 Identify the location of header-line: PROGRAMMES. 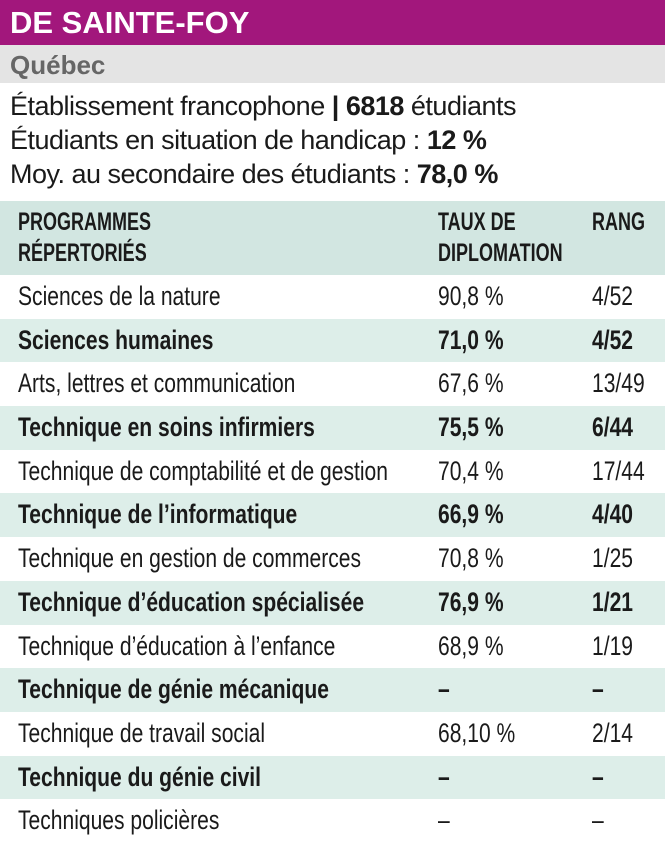
(85, 222).